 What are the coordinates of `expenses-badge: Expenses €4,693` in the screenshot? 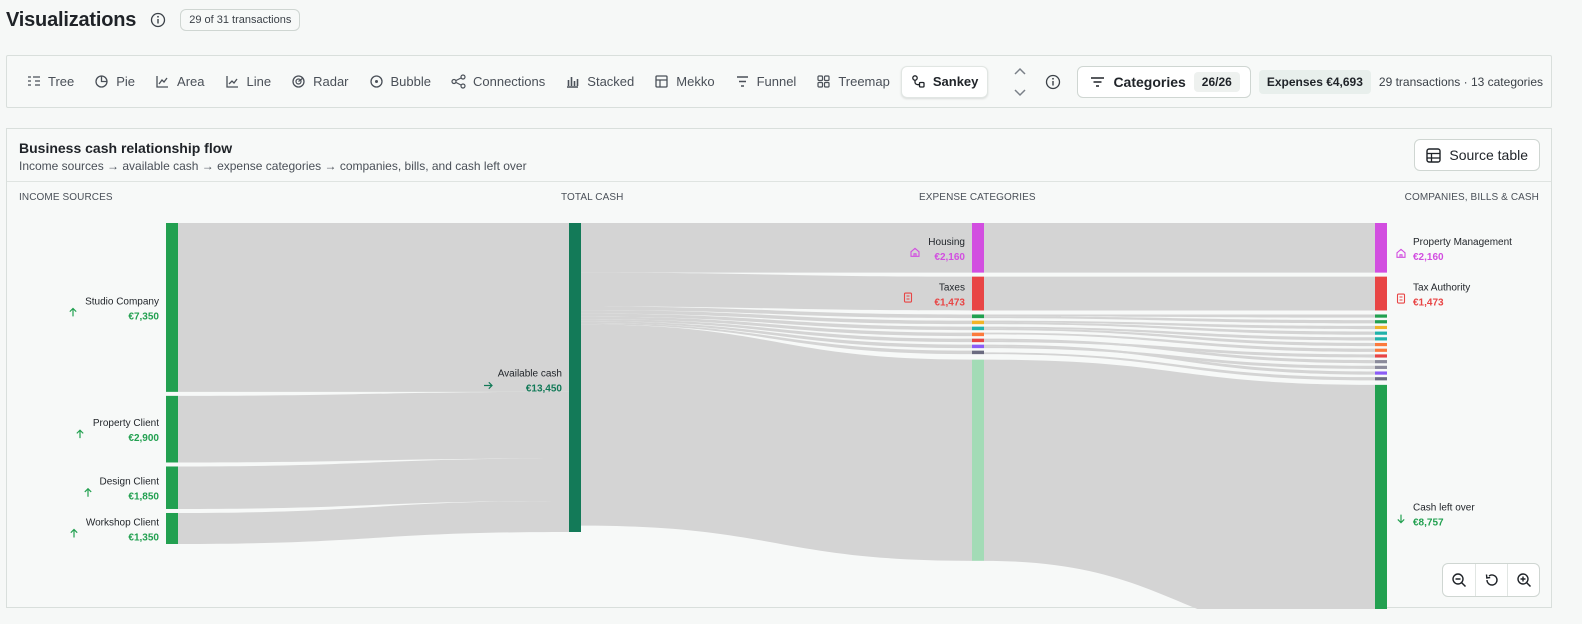 It's located at (1314, 82).